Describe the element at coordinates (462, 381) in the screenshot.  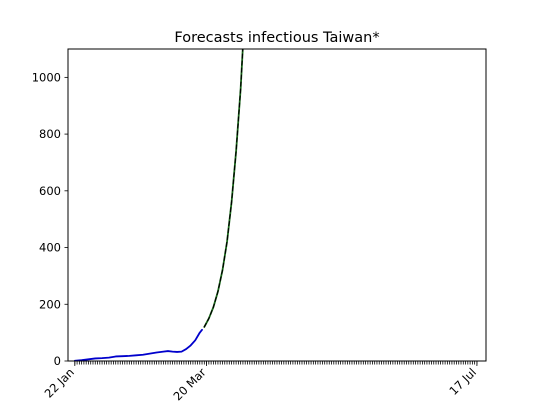
I see `x-tick-label: 17 Jul` at that location.